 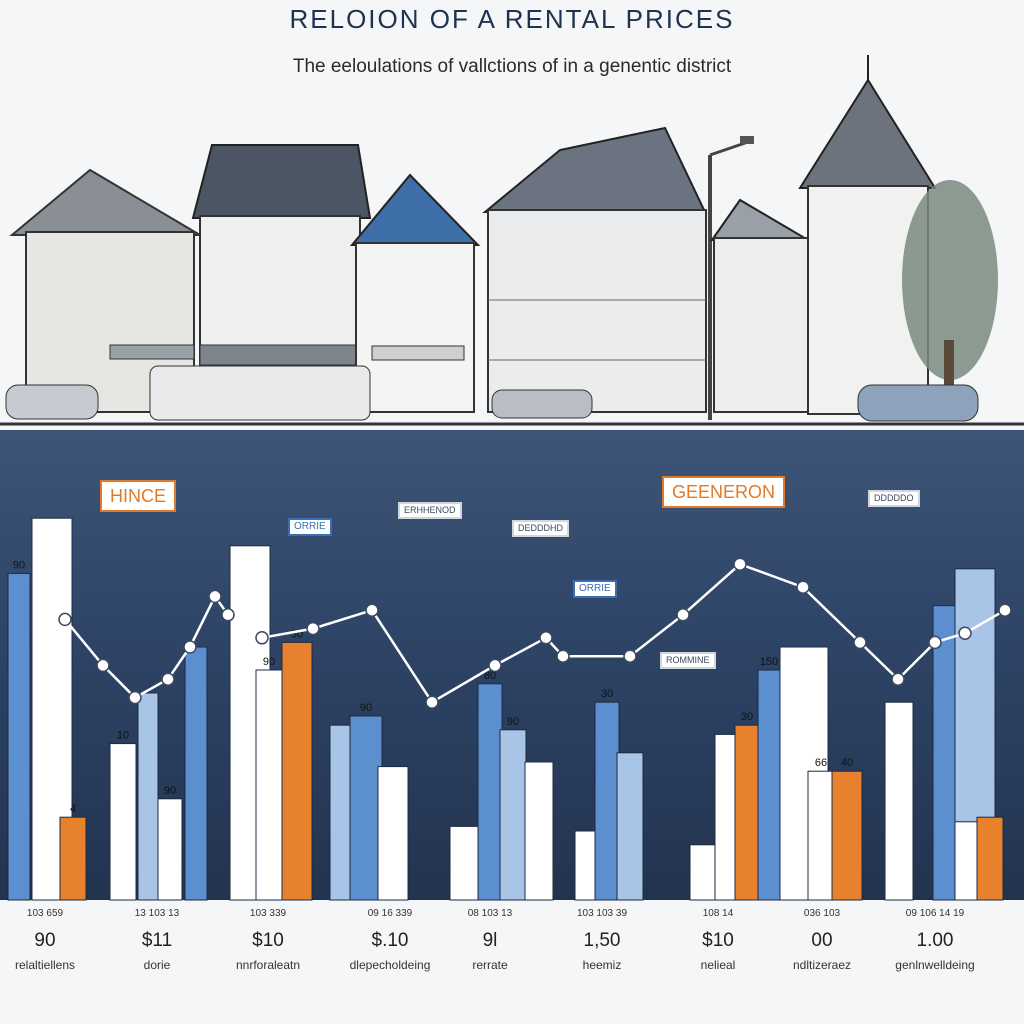 What do you see at coordinates (45, 965) in the screenshot?
I see `category-label-0: relaltiellens` at bounding box center [45, 965].